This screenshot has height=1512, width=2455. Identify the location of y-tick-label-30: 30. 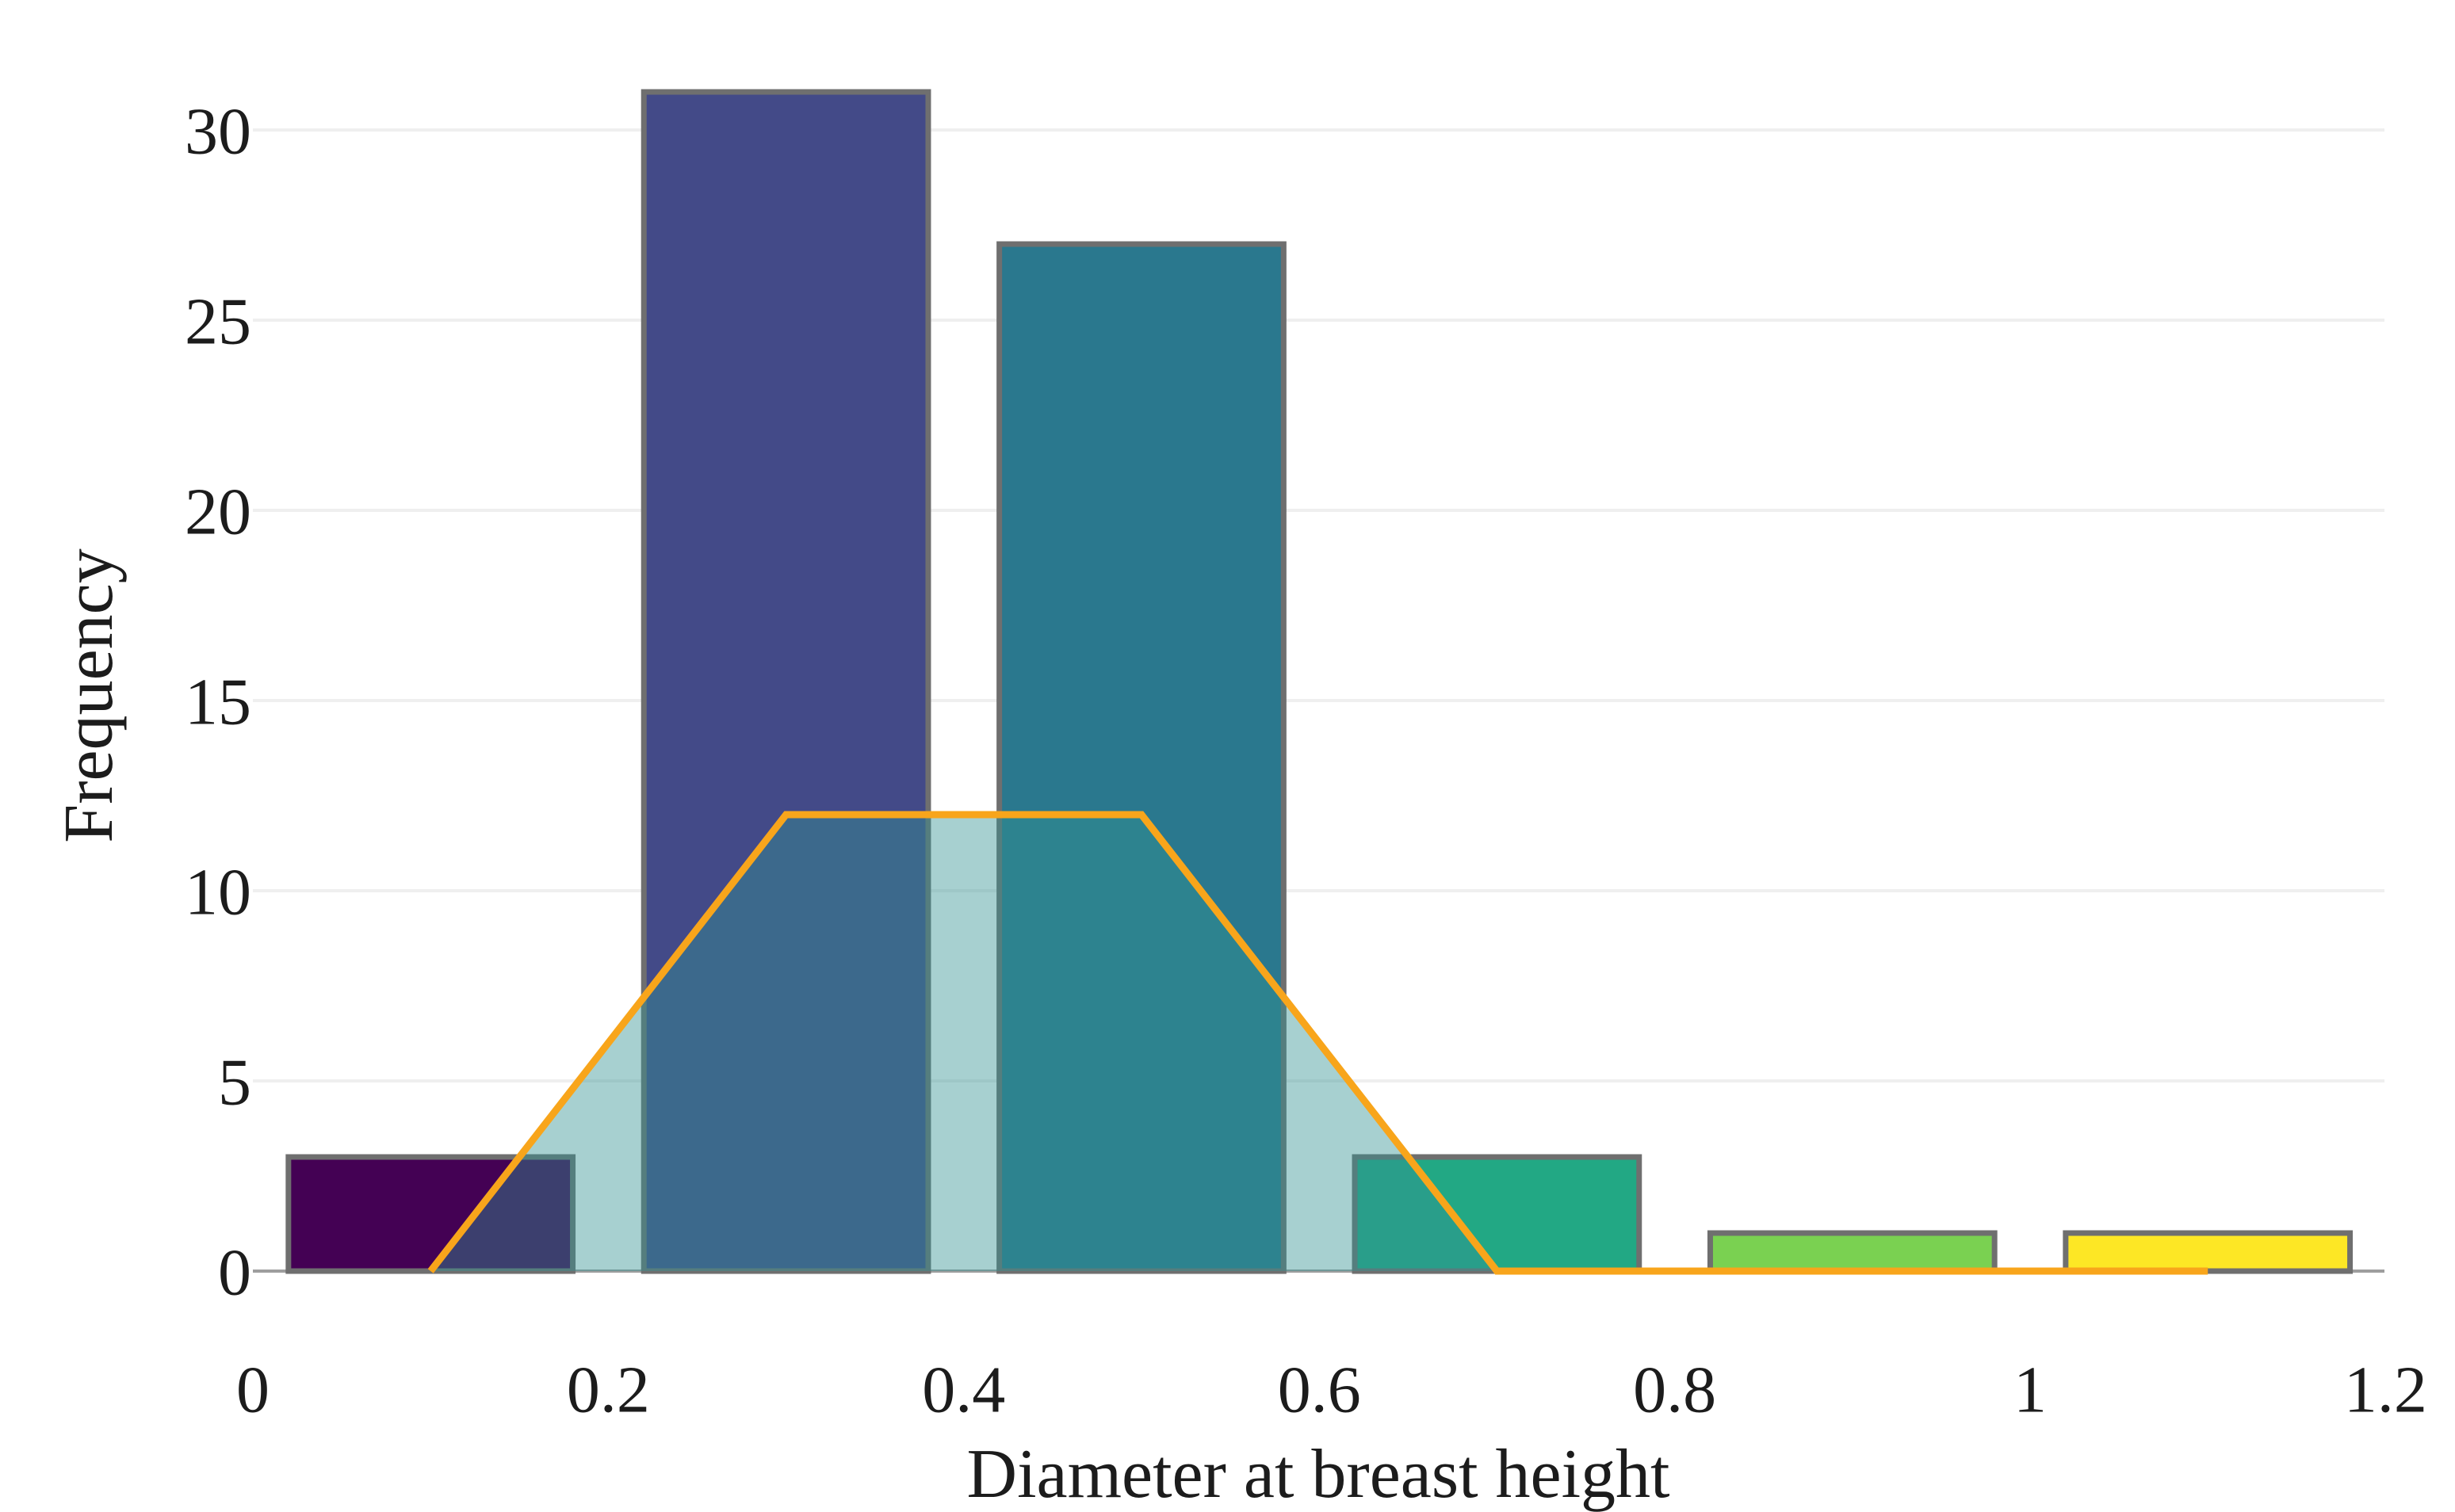
(218, 131).